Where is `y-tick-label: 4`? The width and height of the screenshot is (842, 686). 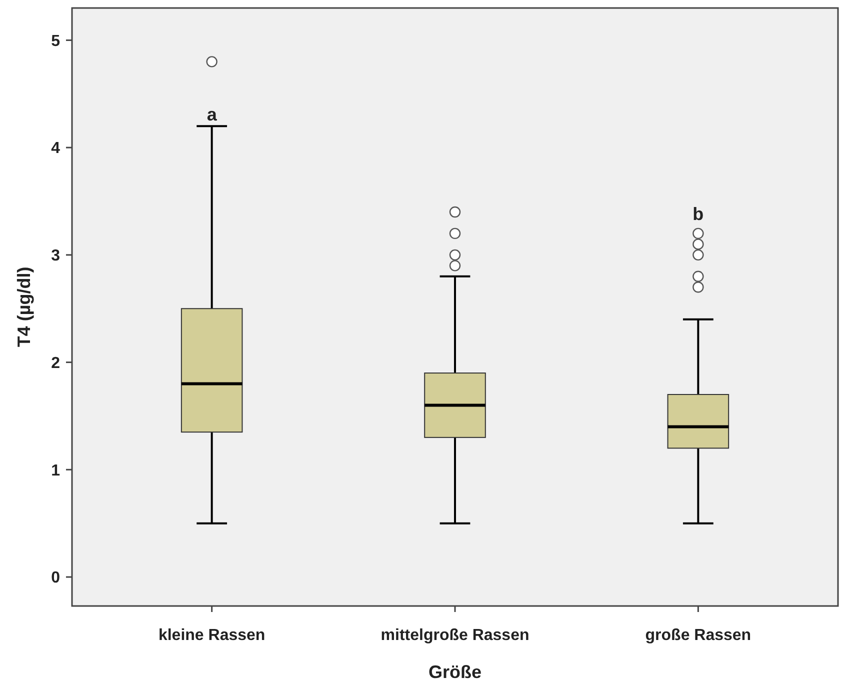
y-tick-label: 4 is located at coordinates (55, 149).